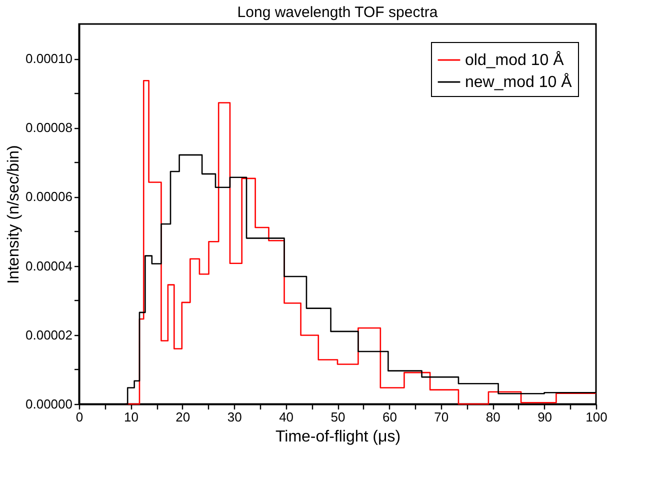 The height and width of the screenshot is (495, 663). What do you see at coordinates (545, 417) in the screenshot?
I see `x-tick-label: 90` at bounding box center [545, 417].